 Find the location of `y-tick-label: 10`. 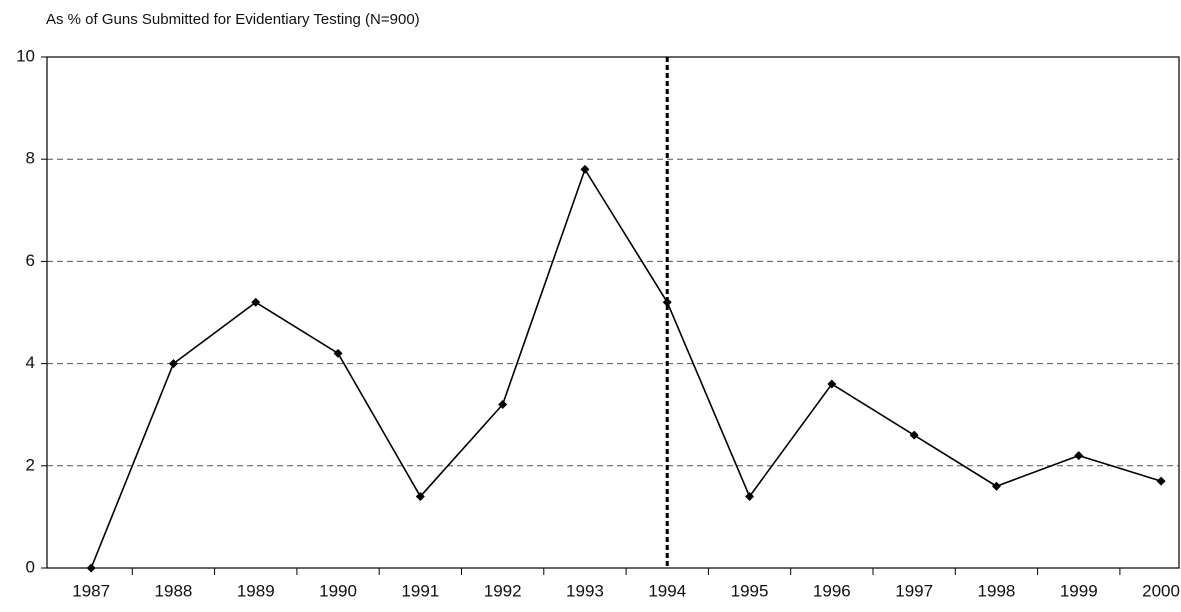

y-tick-label: 10 is located at coordinates (25, 55).